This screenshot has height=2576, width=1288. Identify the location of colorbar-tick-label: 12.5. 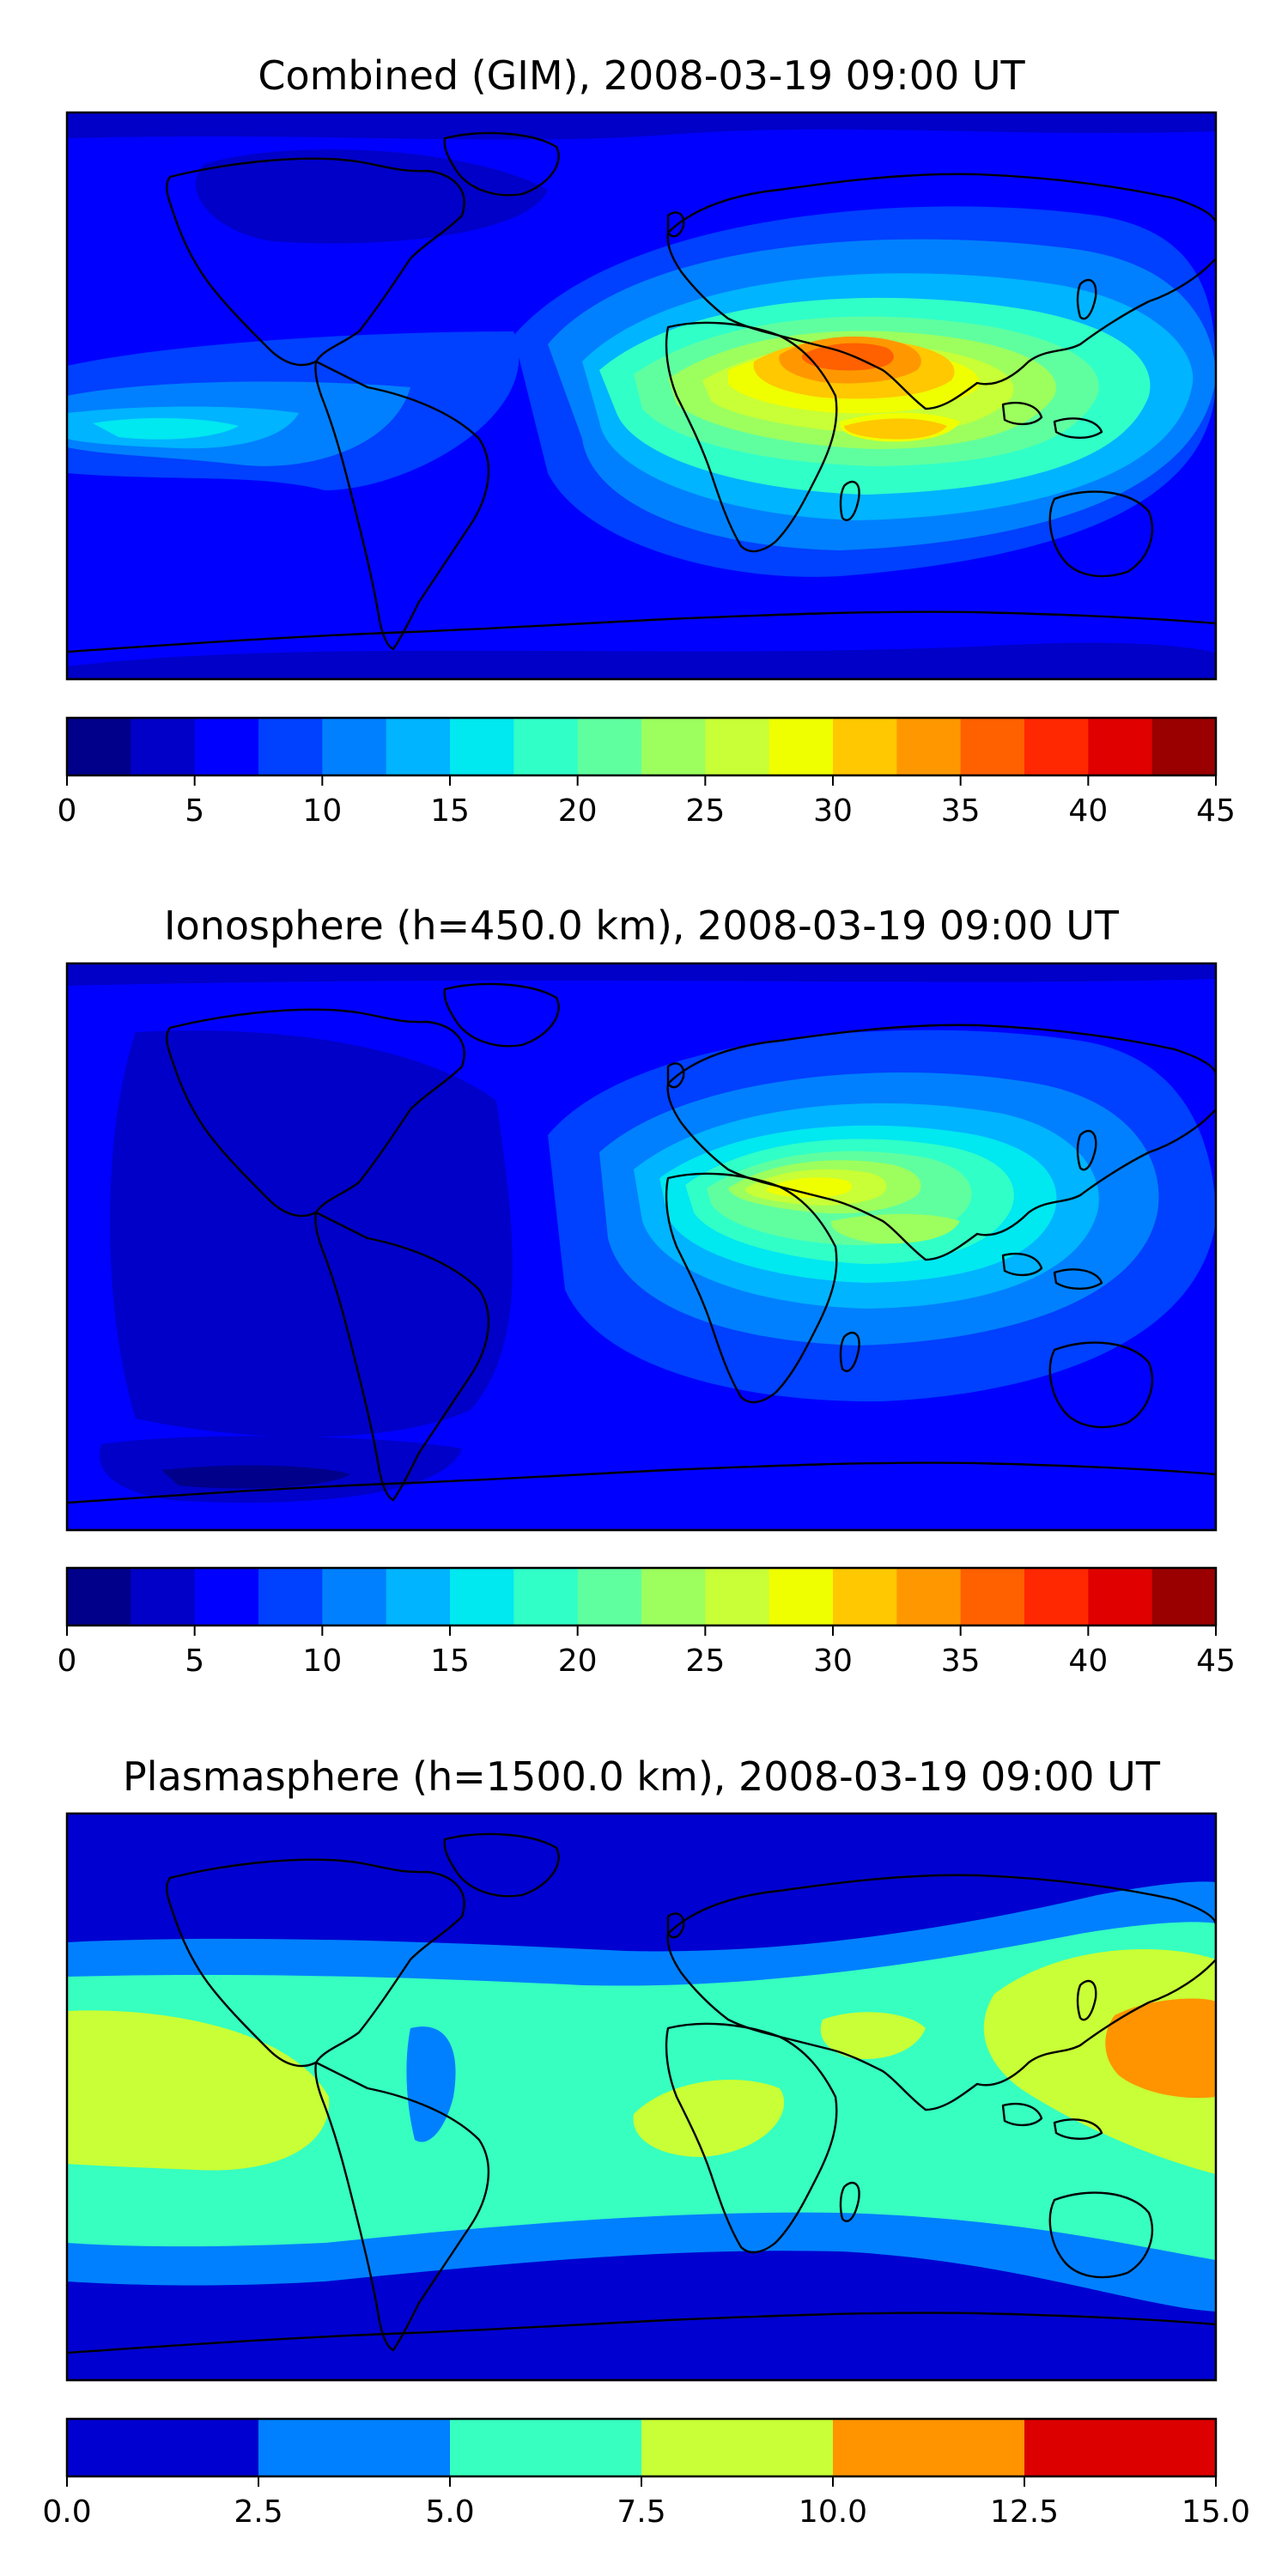
(1024, 2512).